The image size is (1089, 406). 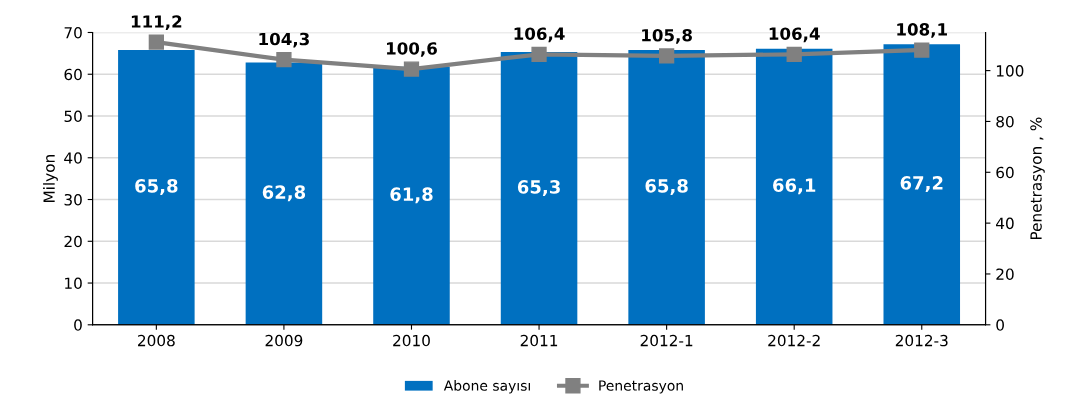 I want to click on y-tick-label: 50, so click(x=73, y=116).